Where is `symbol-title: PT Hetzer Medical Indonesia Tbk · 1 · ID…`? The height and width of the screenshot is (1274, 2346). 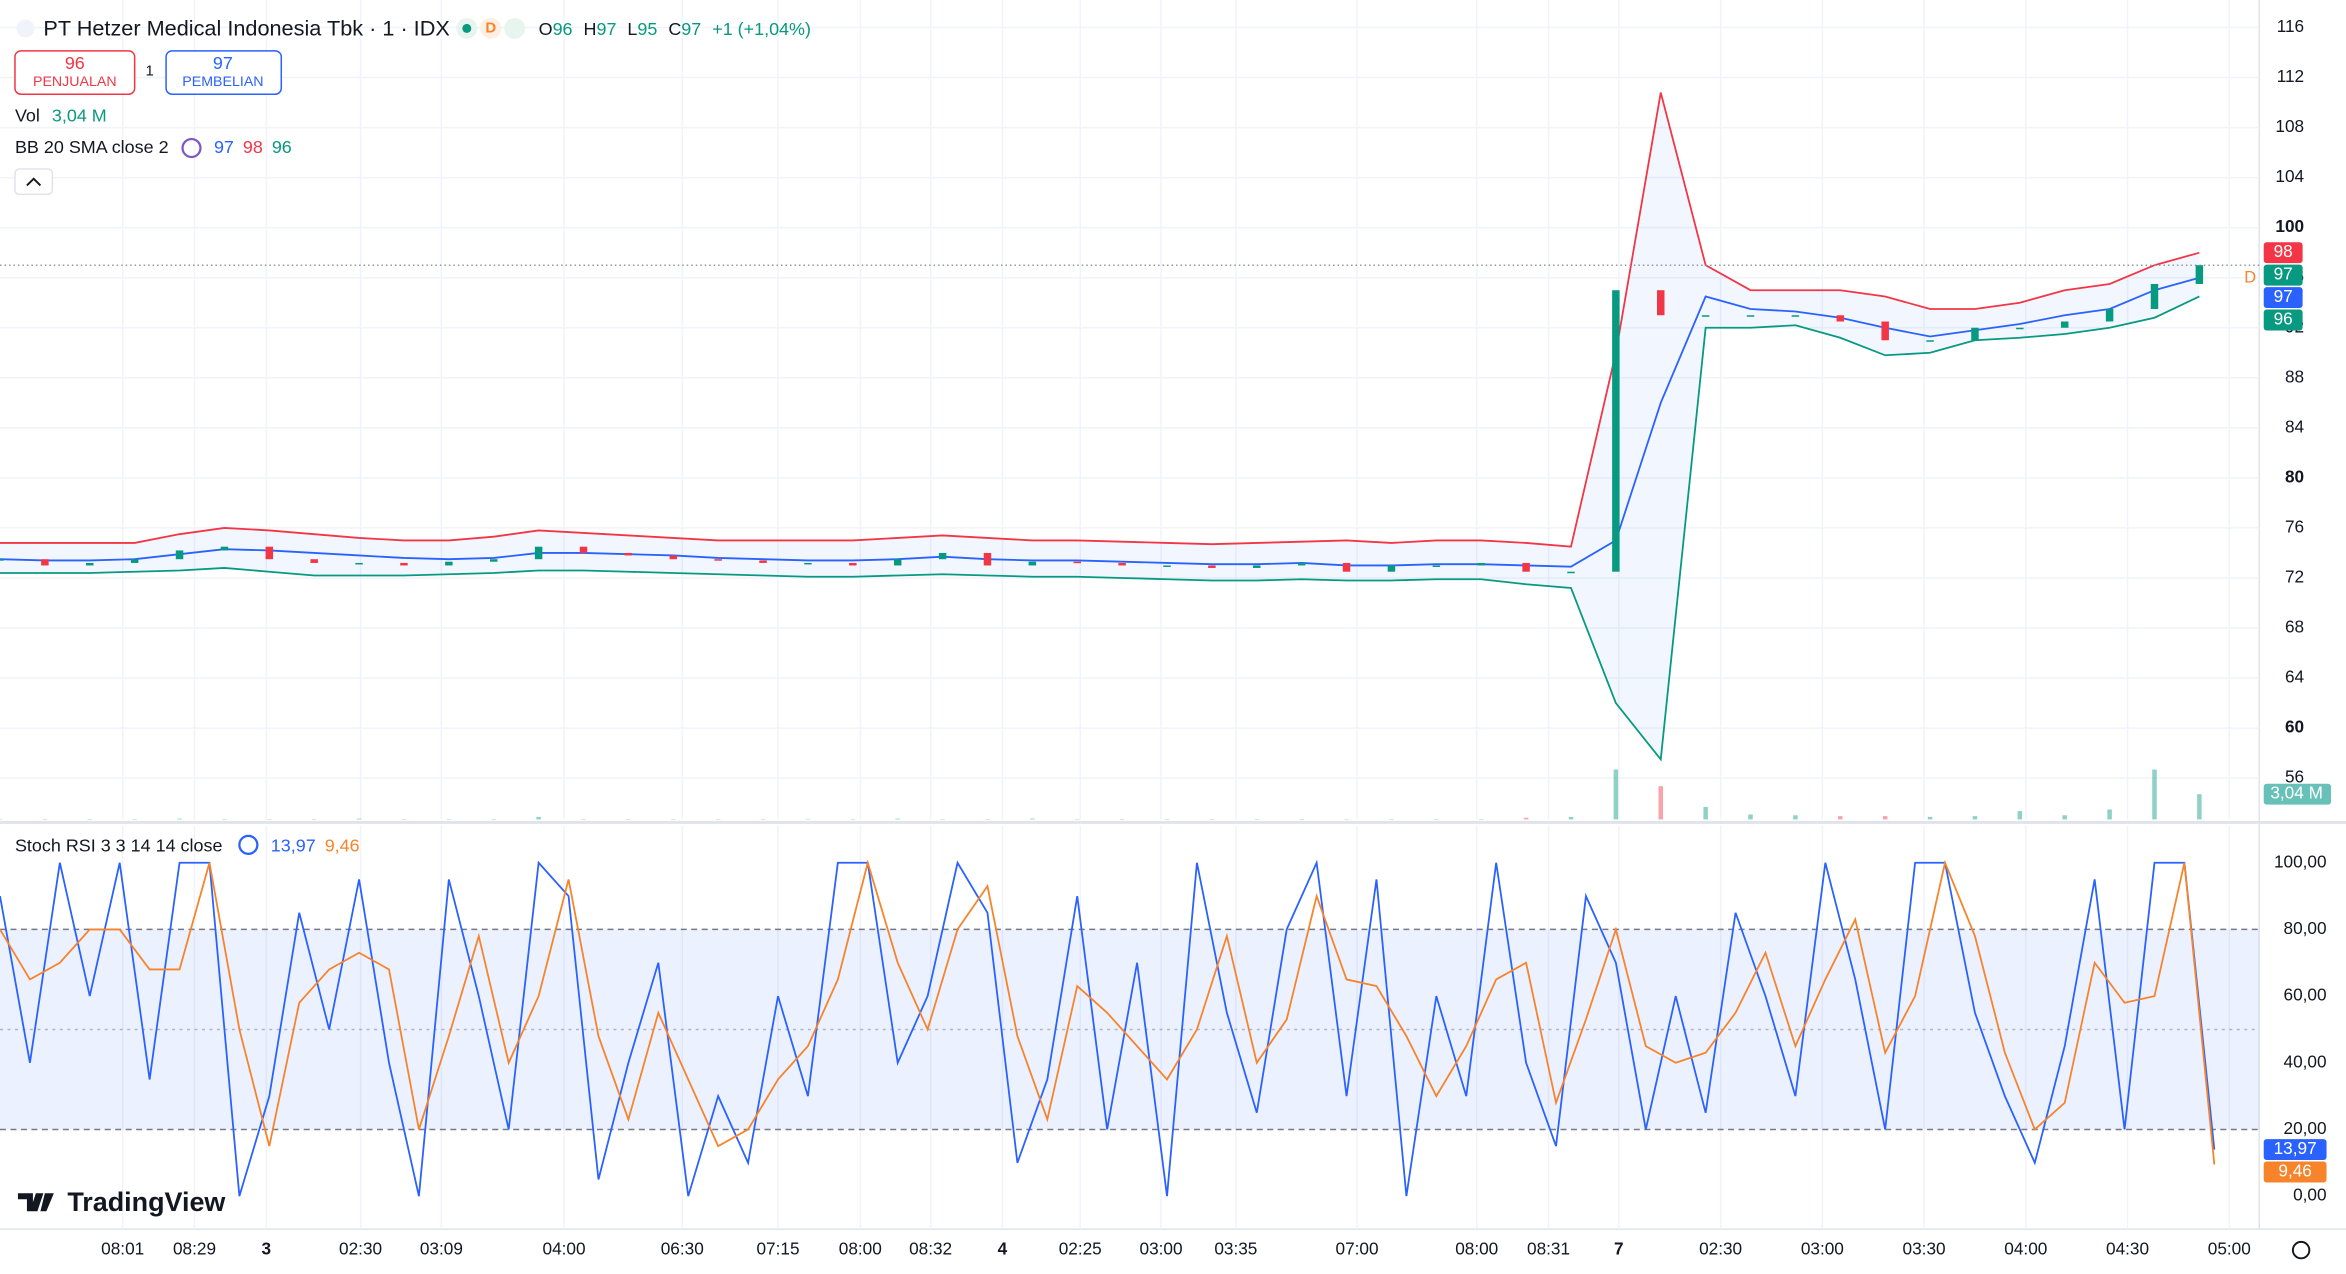
symbol-title: PT Hetzer Medical Indonesia Tbk · 1 · ID… is located at coordinates (246, 28).